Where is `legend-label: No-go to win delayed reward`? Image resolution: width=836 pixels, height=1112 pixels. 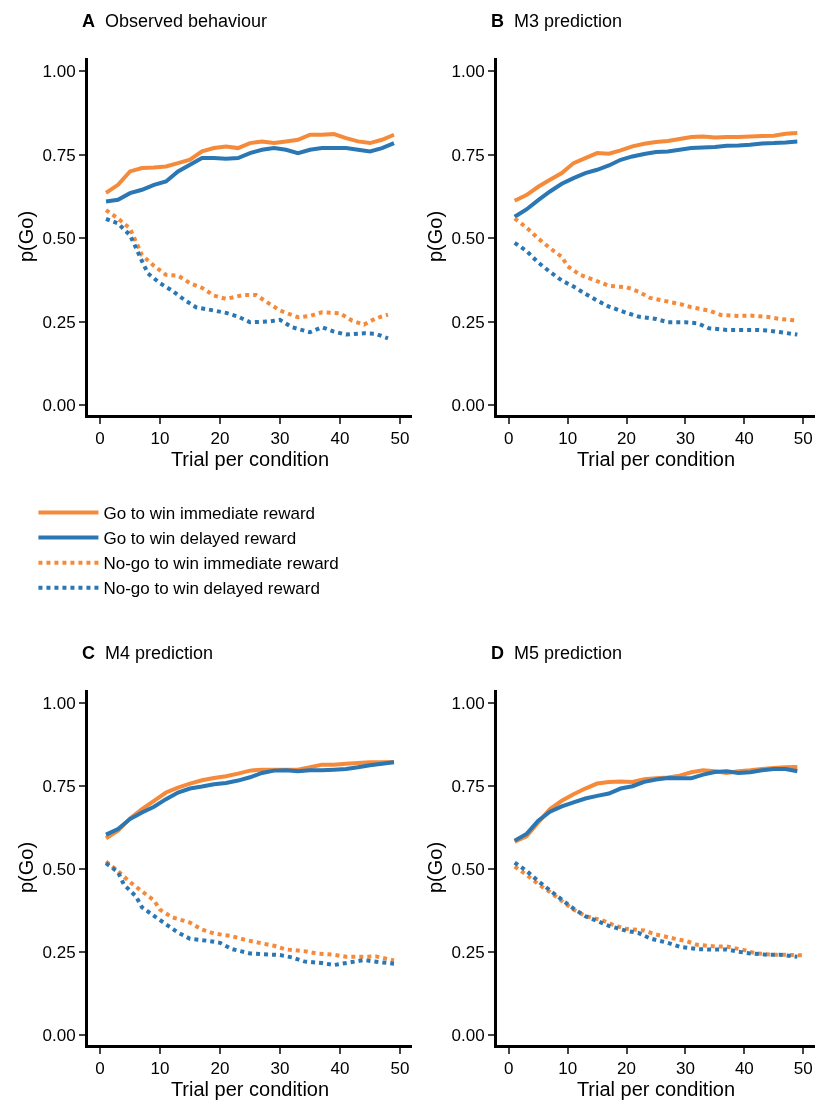 legend-label: No-go to win delayed reward is located at coordinates (211, 589).